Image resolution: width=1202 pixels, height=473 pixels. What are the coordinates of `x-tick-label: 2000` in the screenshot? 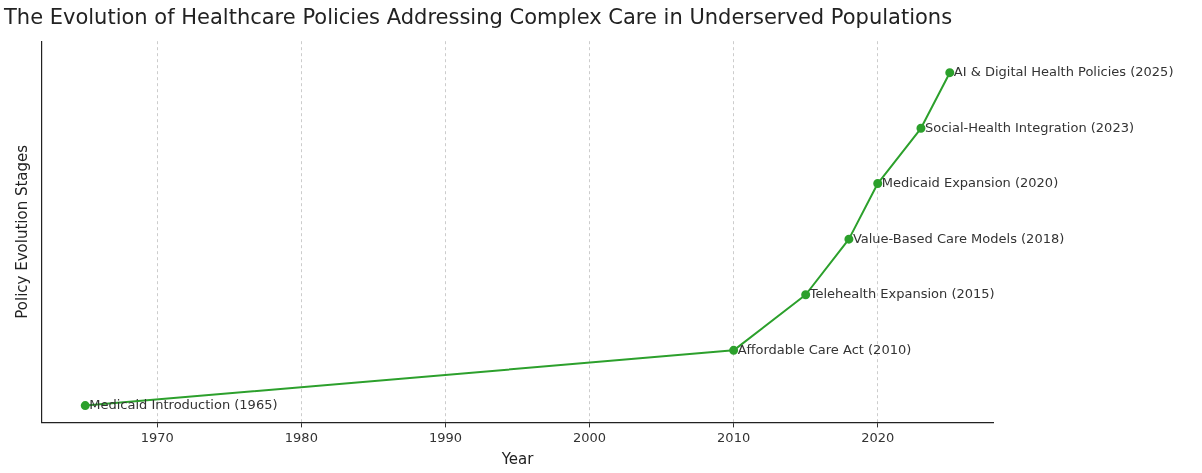 It's located at (590, 437).